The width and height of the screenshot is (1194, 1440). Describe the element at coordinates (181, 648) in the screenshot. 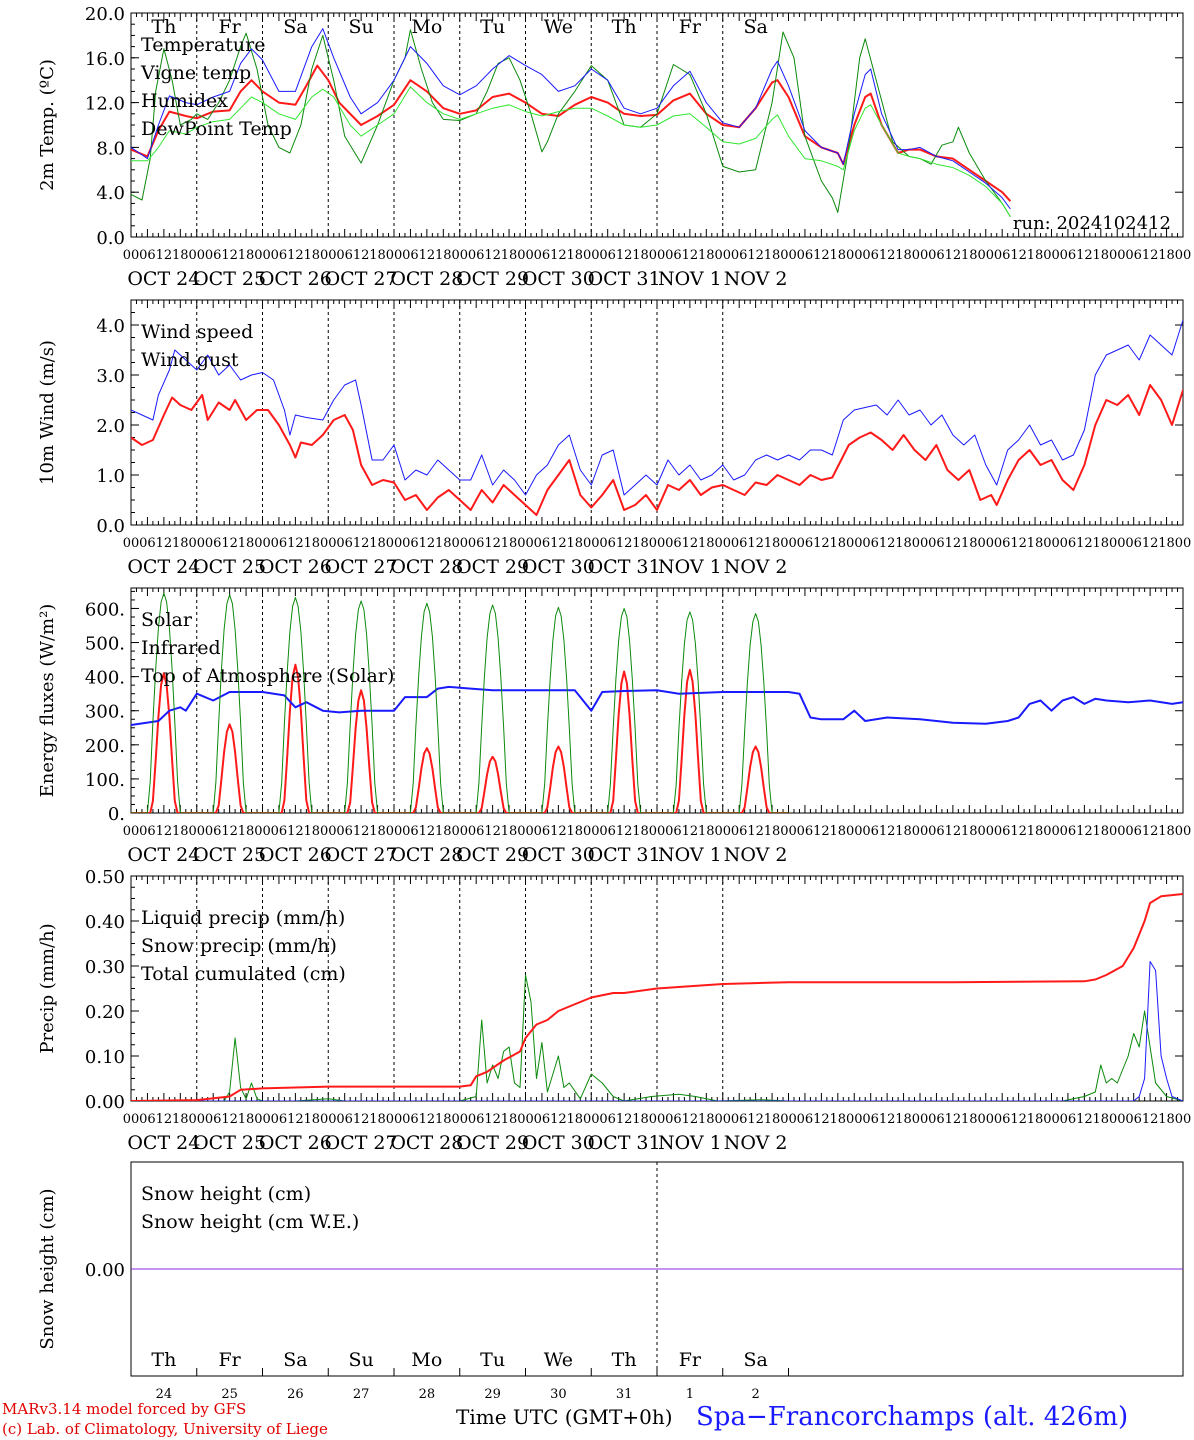

I see `legend-entry: Infrared` at that location.